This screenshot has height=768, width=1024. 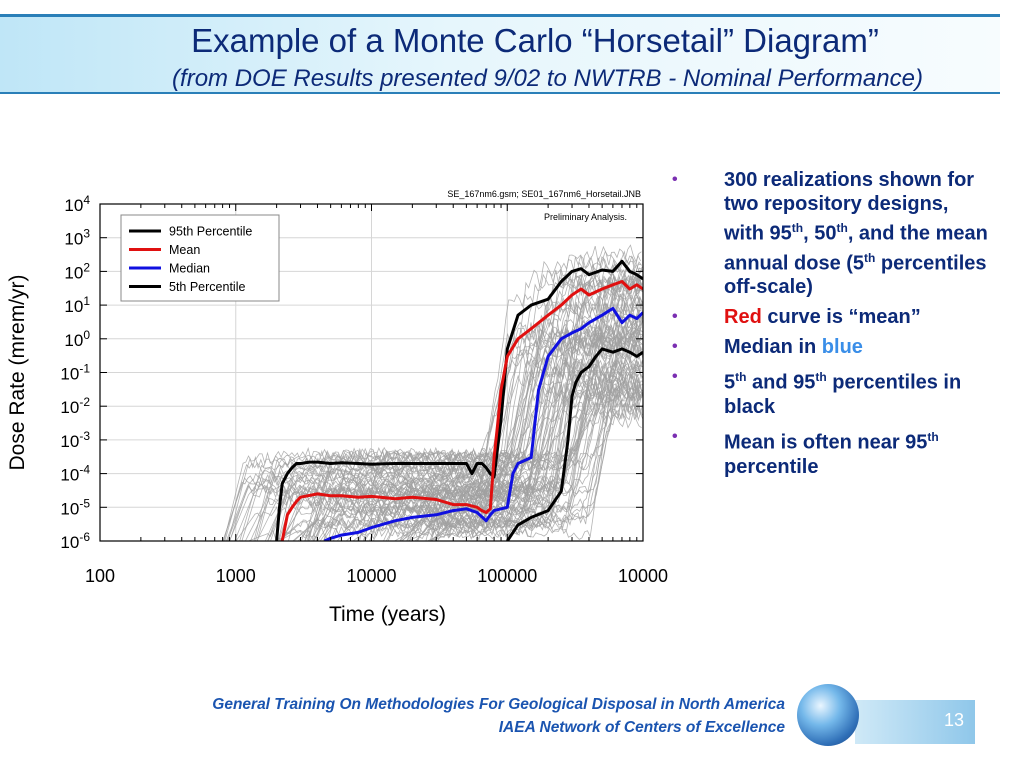 What do you see at coordinates (843, 394) in the screenshot?
I see `bullet-text: percentiles in black` at bounding box center [843, 394].